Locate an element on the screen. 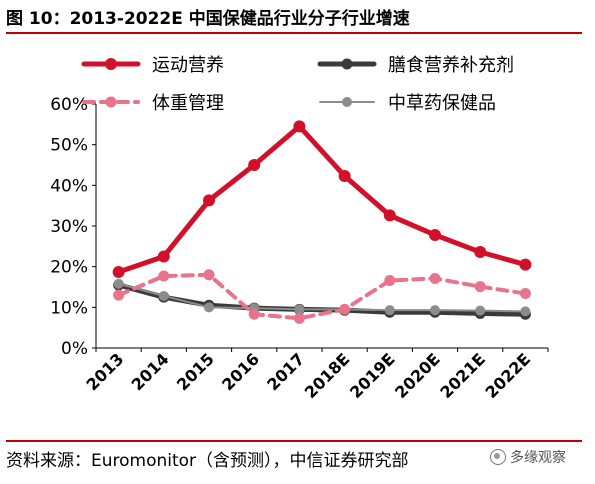 This screenshot has width=595, height=484. legend-label: 运动营养 is located at coordinates (188, 65).